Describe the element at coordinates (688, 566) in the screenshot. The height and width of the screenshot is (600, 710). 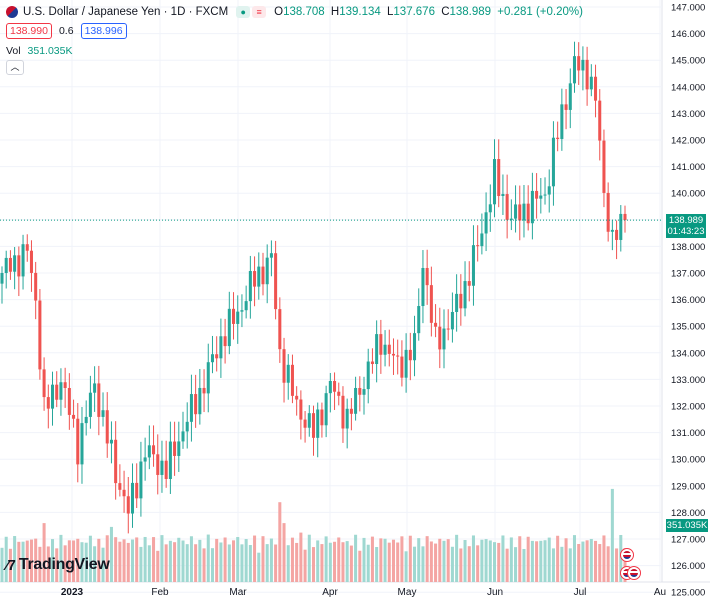
I see `price-tick-label: 126.000` at that location.